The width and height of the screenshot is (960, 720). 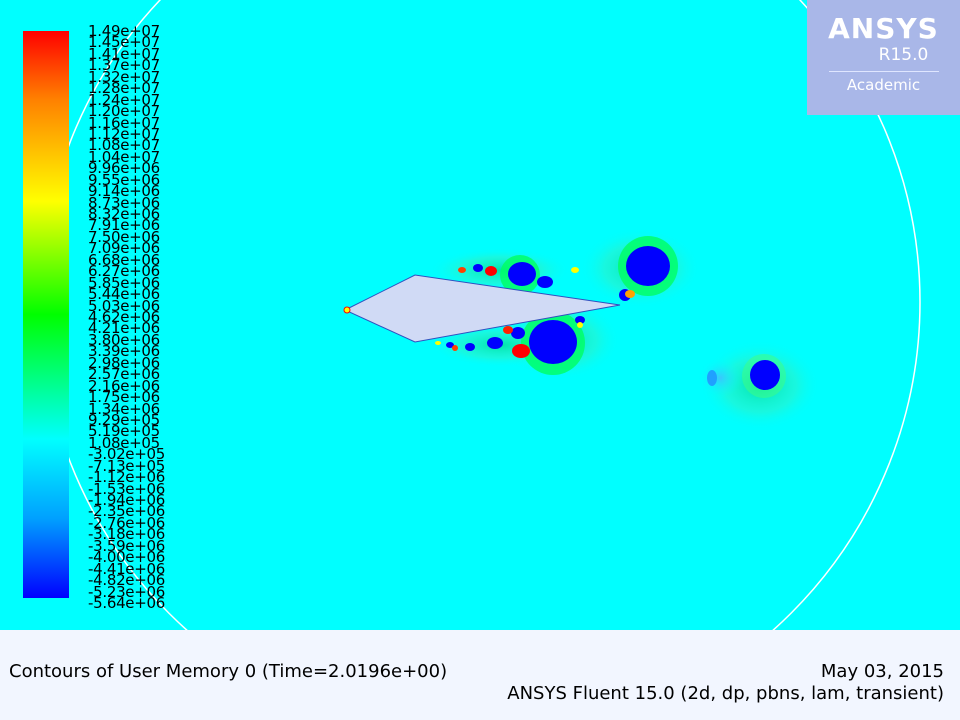 What do you see at coordinates (347, 310) in the screenshot?
I see `leading-edge-marker` at bounding box center [347, 310].